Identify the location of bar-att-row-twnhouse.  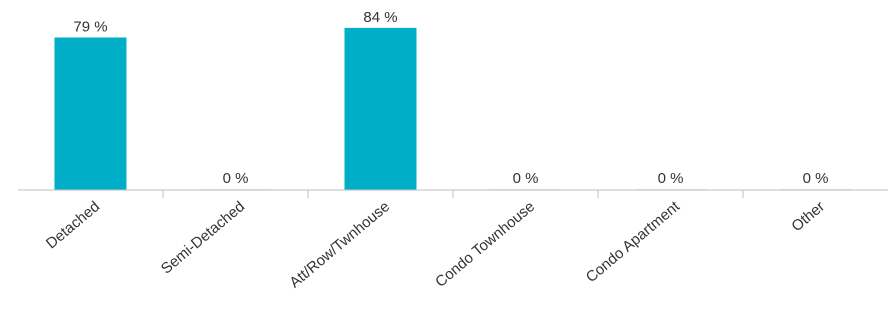
(380, 109).